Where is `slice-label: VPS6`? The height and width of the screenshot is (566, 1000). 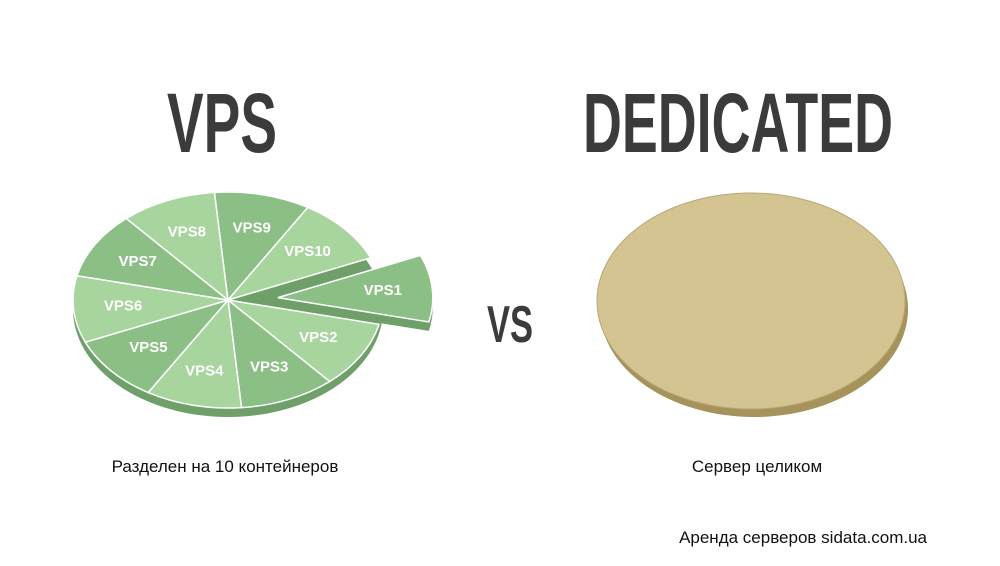
slice-label: VPS6 is located at coordinates (123, 305).